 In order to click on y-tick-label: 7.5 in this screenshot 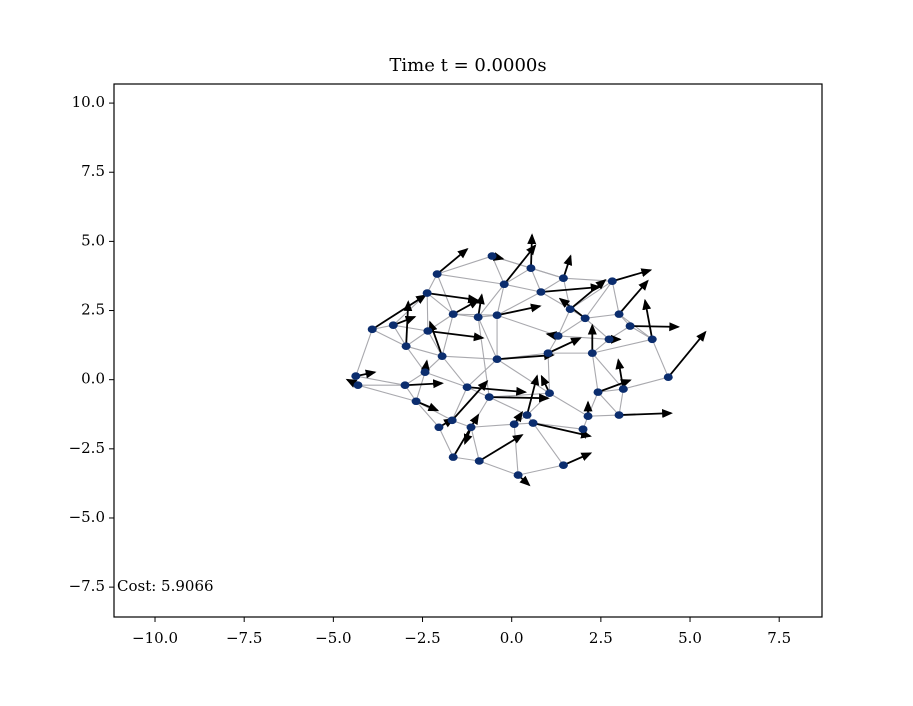, I will do `click(93, 171)`.